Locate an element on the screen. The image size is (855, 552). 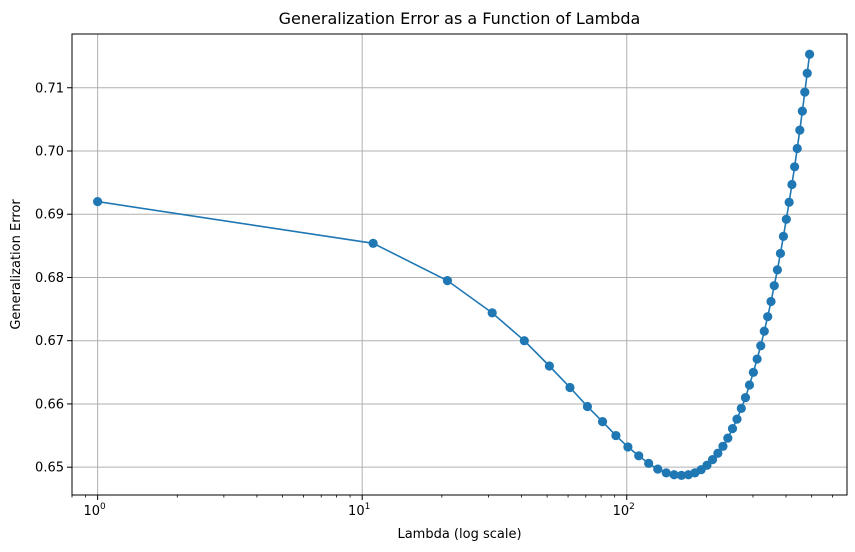
y-tick-label: 0.71 is located at coordinates (49, 88).